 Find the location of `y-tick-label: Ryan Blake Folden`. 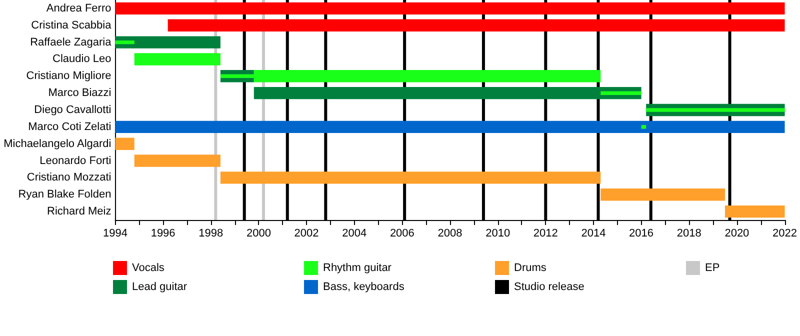

y-tick-label: Ryan Blake Folden is located at coordinates (65, 194).